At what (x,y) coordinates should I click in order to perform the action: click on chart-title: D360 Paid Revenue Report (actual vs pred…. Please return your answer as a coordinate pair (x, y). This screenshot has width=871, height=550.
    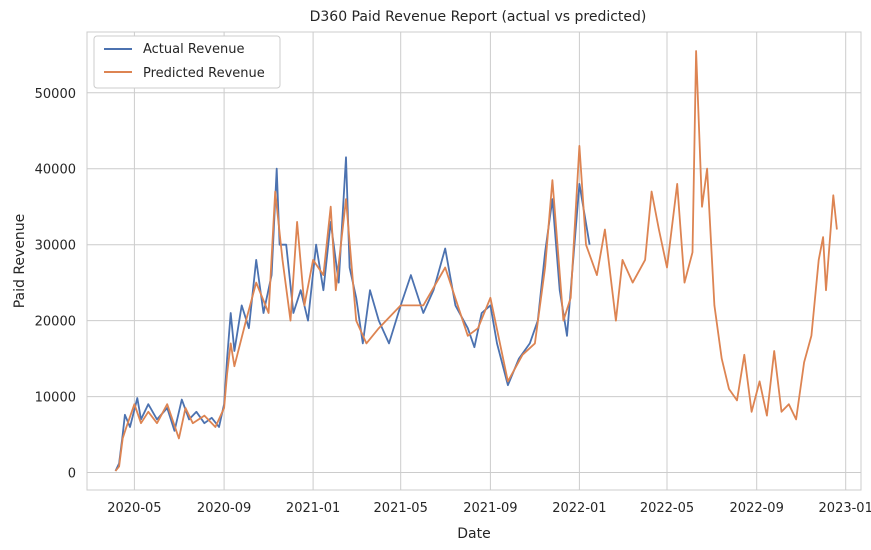
    Looking at the image, I should click on (478, 17).